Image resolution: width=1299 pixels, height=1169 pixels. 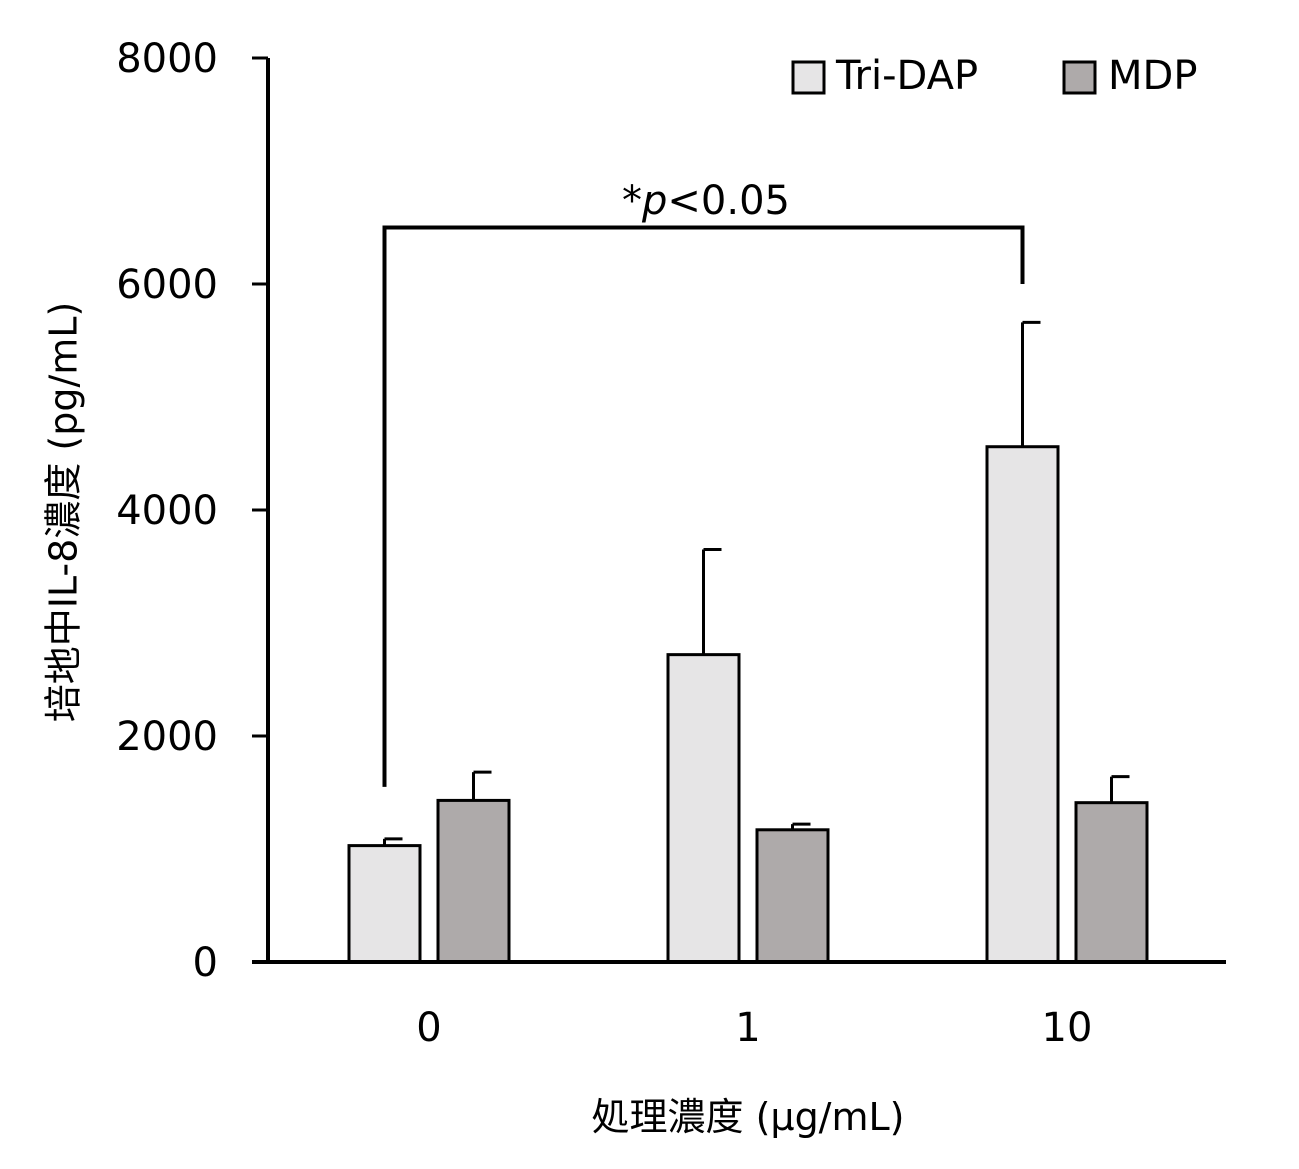 What do you see at coordinates (808, 77) in the screenshot?
I see `legend-swatch-tri-dap` at bounding box center [808, 77].